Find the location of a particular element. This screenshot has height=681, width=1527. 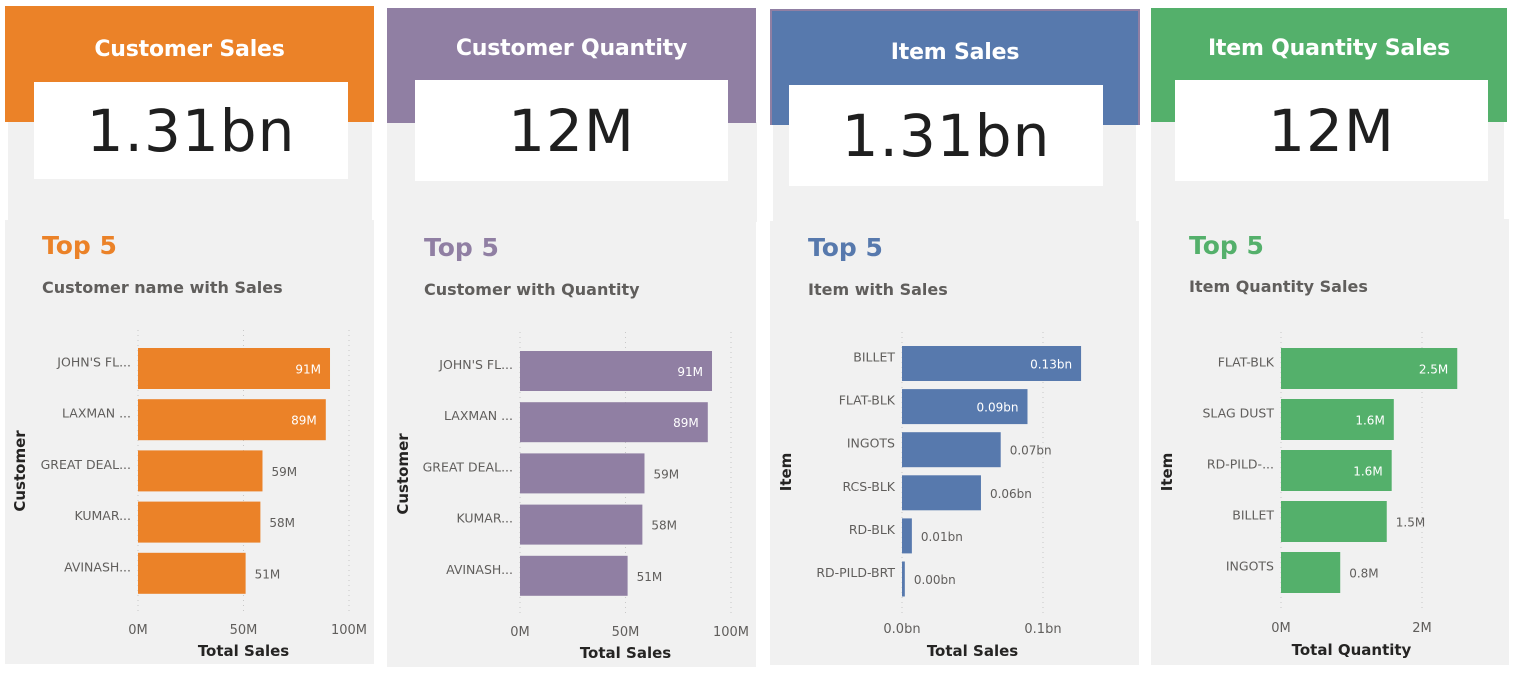

chart-subtitle: Item Quantity Sales is located at coordinates (1278, 286).